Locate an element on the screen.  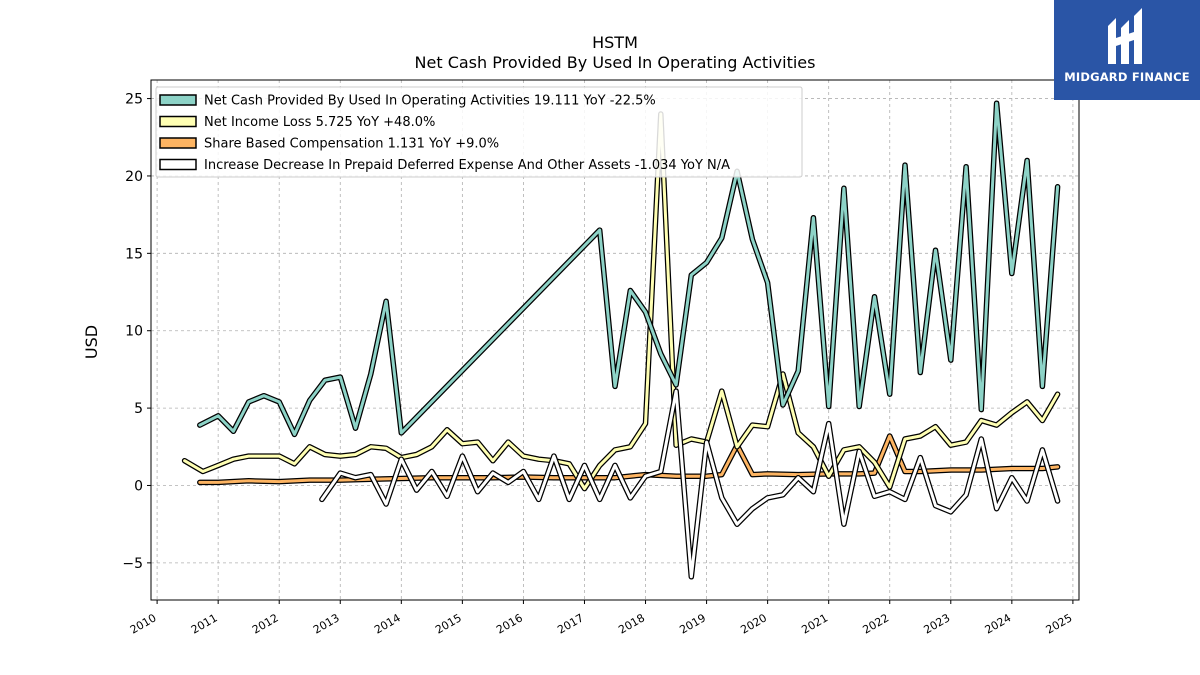
x-tick-label: 2022 is located at coordinates (875, 623).